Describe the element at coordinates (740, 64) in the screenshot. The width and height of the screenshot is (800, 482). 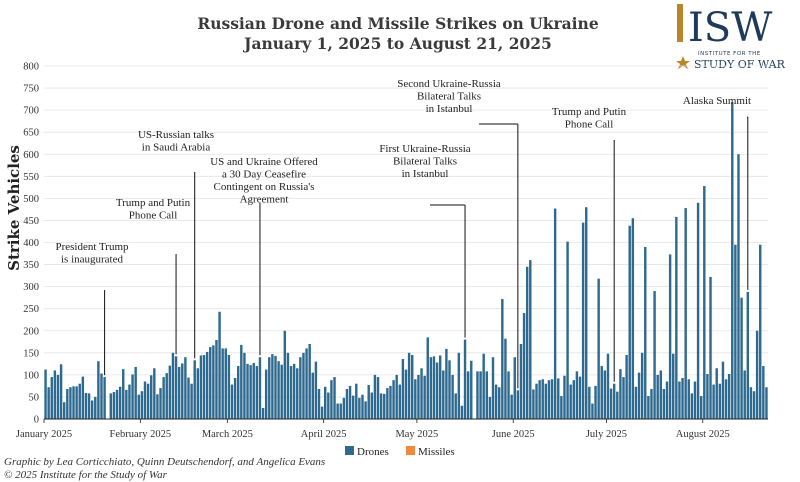
I see `logo-line2: STUDY OF WAR` at that location.